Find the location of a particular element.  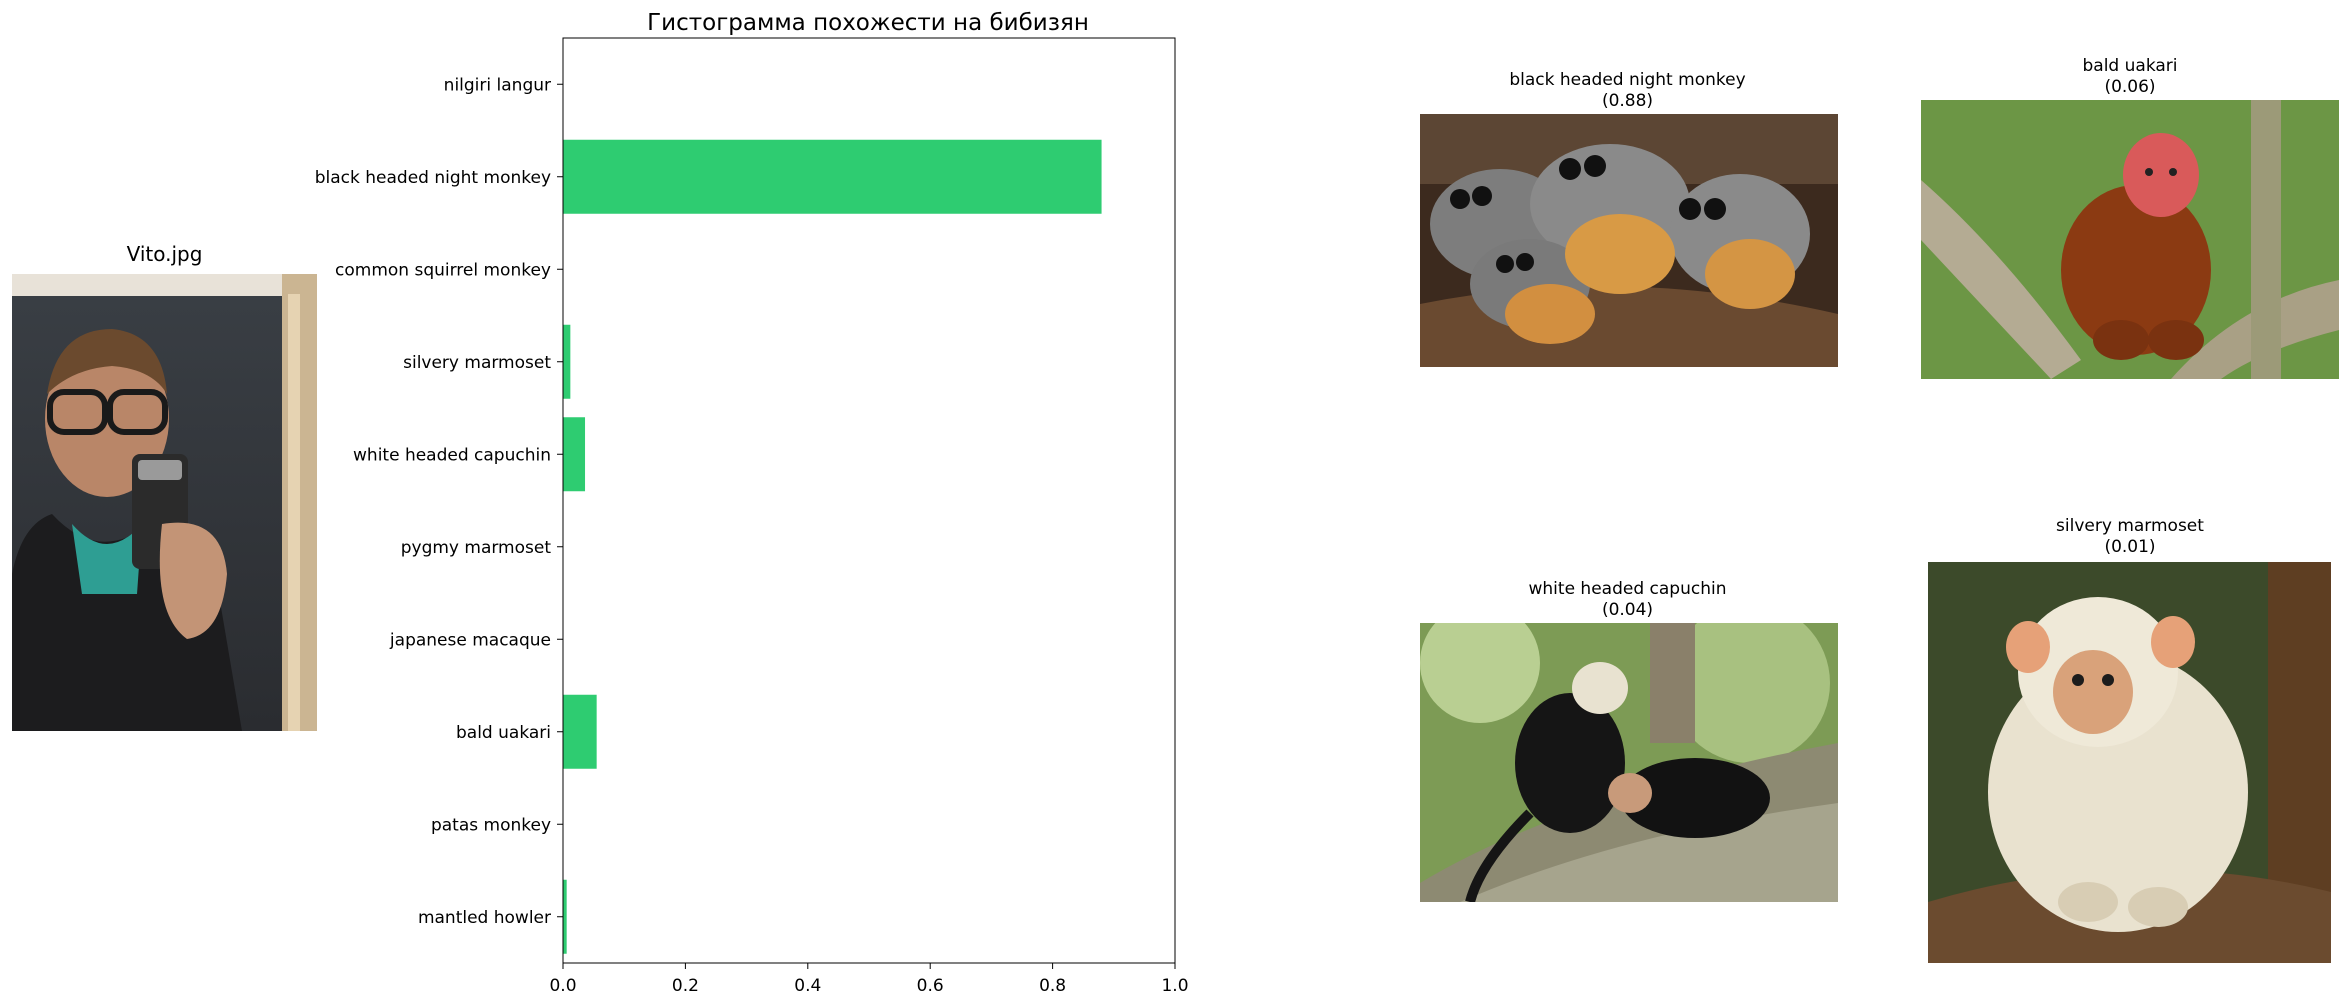

y-tick-label: japanese macaque is located at coordinates (470, 640).